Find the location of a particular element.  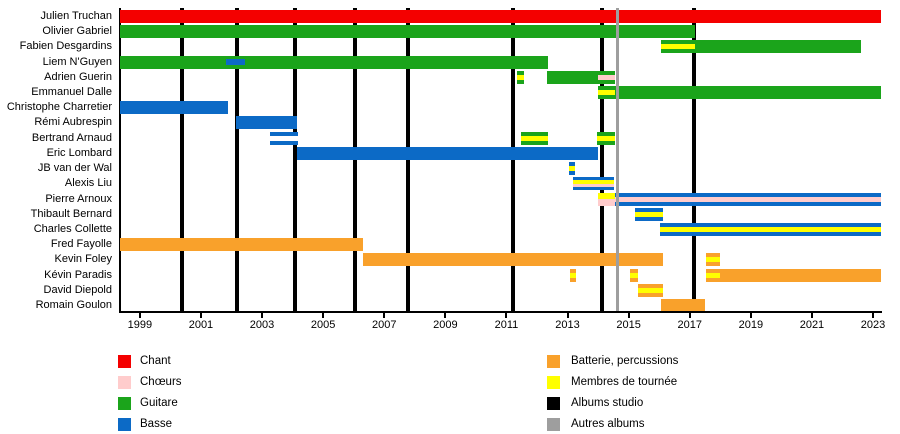

year-label: 2015 is located at coordinates (628, 325).